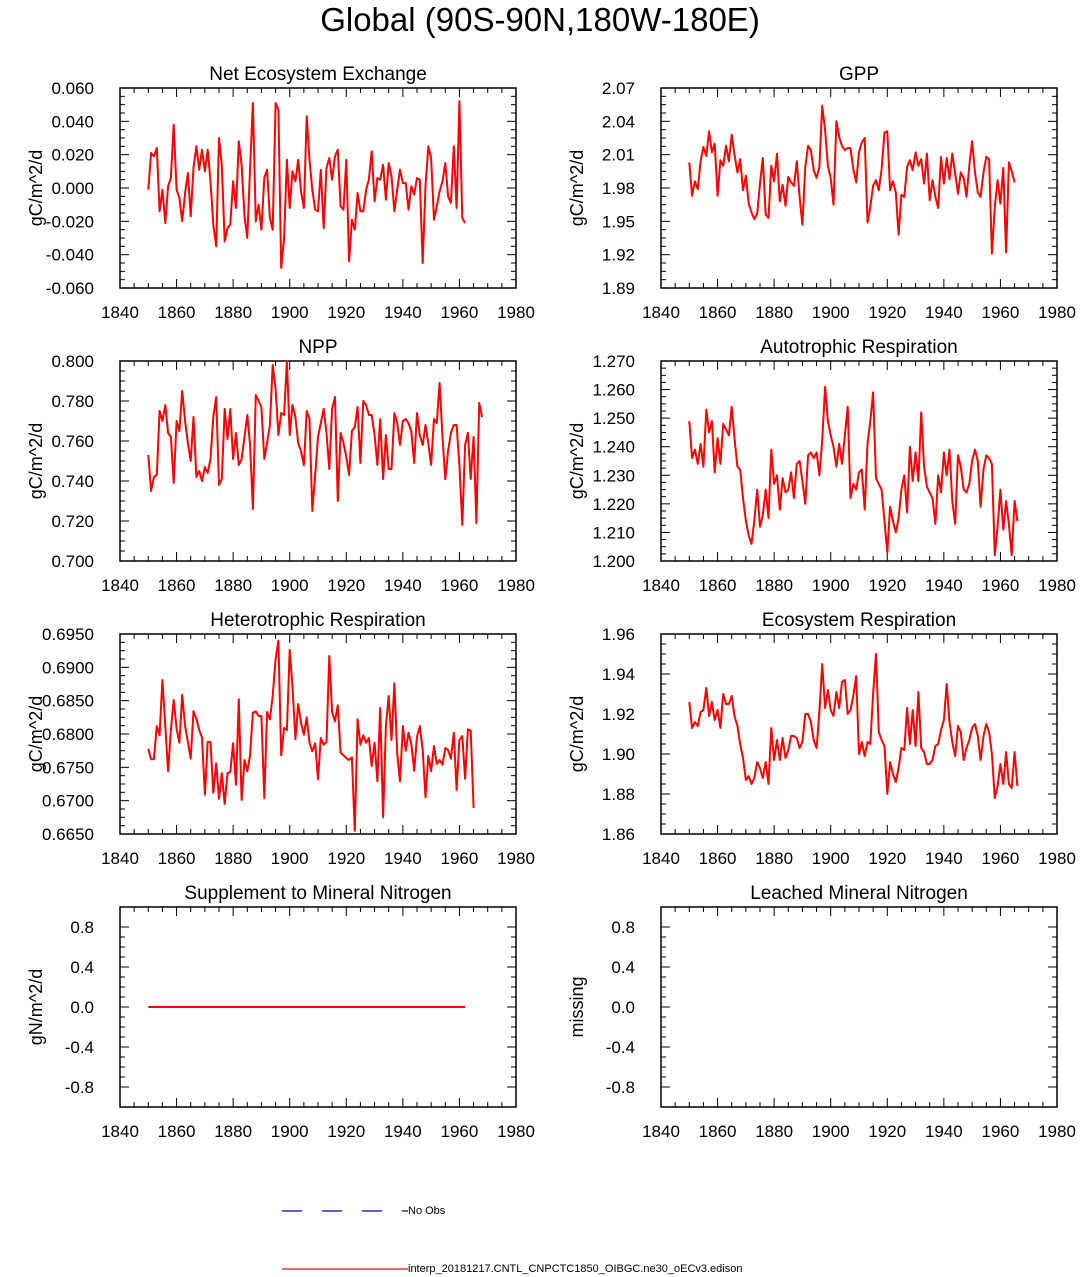 The width and height of the screenshot is (1080, 1277). I want to click on y-axis-label: gN/m^2/d, so click(36, 1007).